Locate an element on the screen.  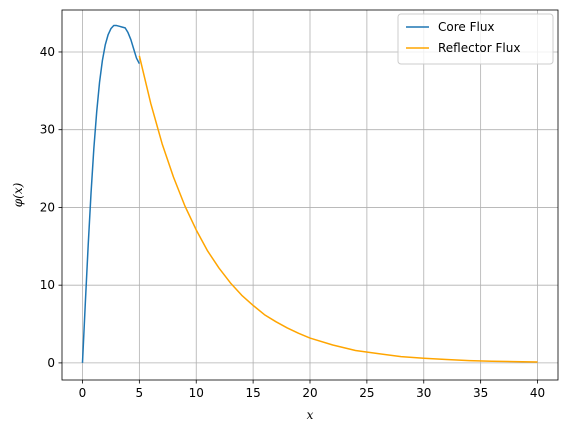
y-tick-label: 30 is located at coordinates (47, 130).